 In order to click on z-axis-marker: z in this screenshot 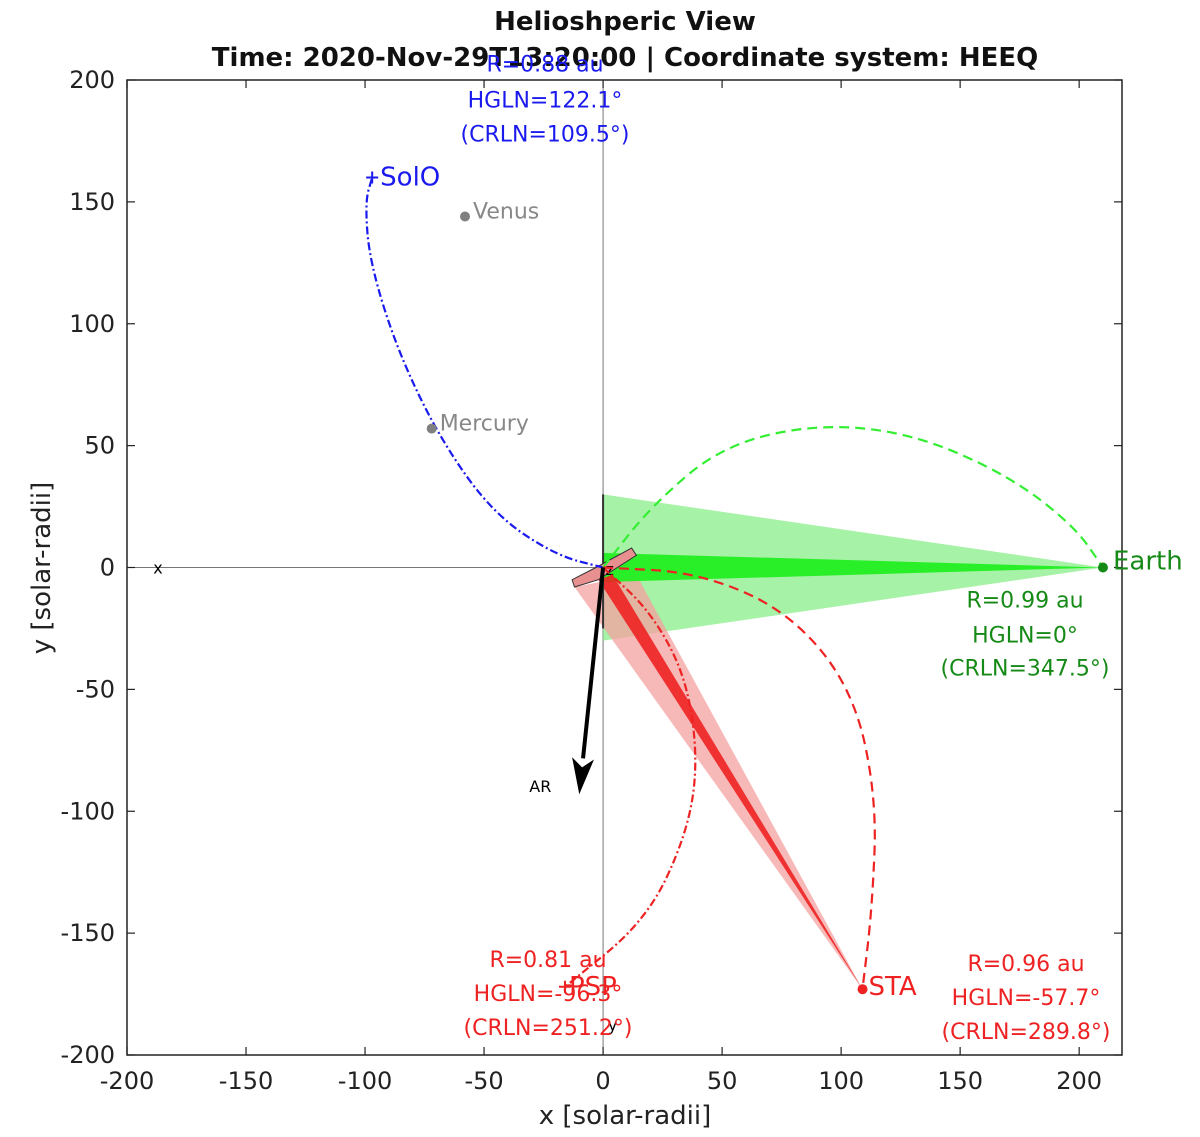, I will do `click(609, 569)`.